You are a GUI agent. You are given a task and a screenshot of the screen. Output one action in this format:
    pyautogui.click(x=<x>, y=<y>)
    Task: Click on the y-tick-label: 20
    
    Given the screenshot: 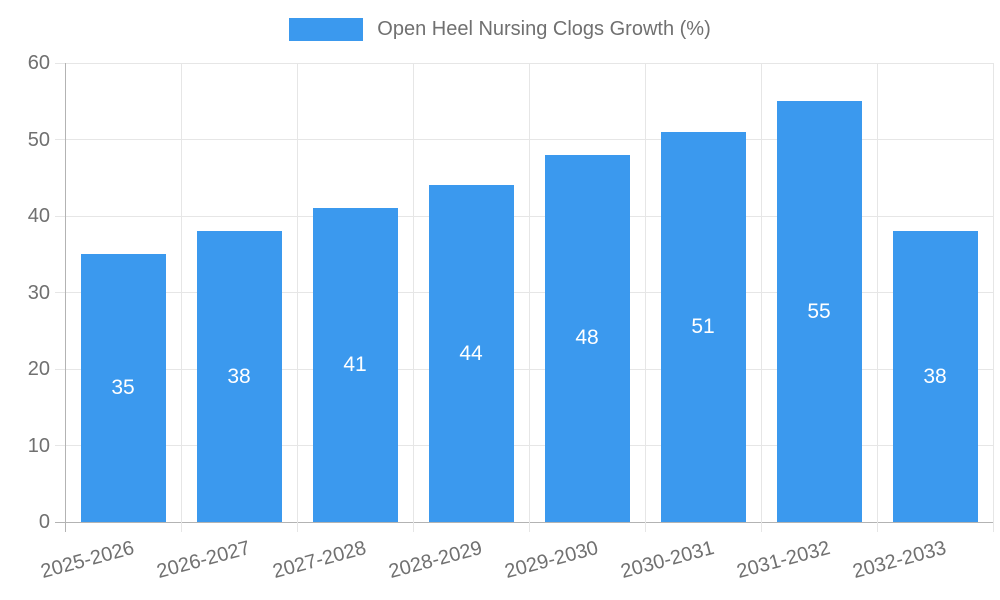 What is the action you would take?
    pyautogui.click(x=38, y=369)
    